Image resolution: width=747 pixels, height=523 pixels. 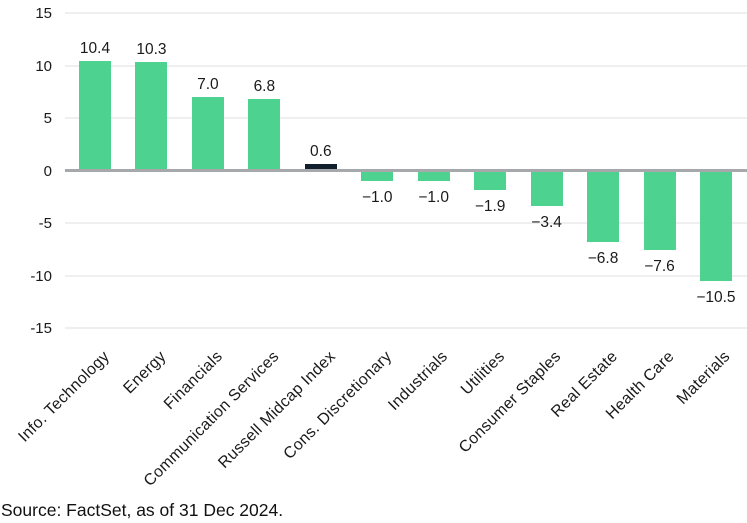 I want to click on bar-value-label: −6.8, so click(x=603, y=258).